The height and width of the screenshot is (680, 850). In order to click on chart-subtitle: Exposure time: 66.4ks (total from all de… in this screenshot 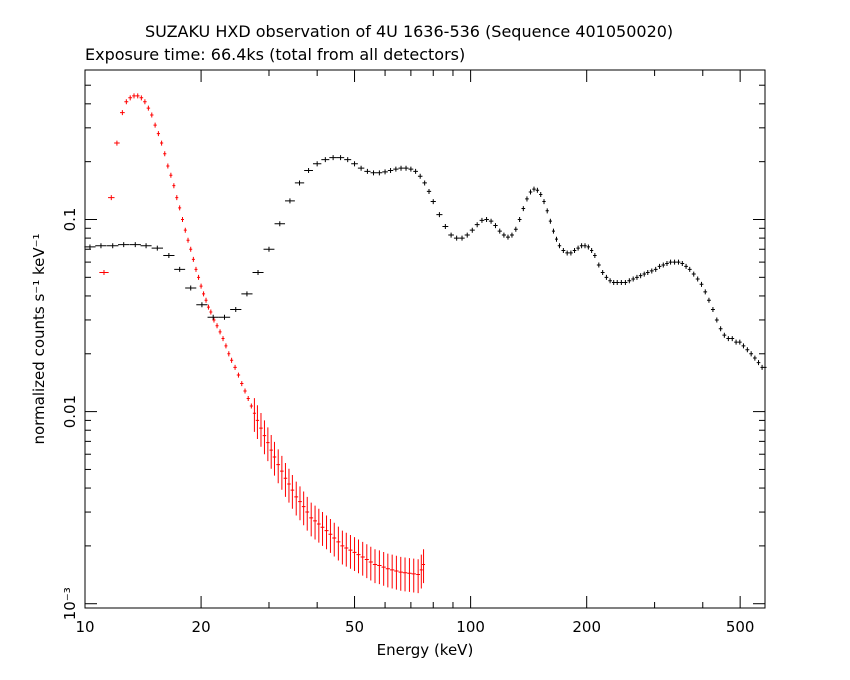, I will do `click(275, 54)`.